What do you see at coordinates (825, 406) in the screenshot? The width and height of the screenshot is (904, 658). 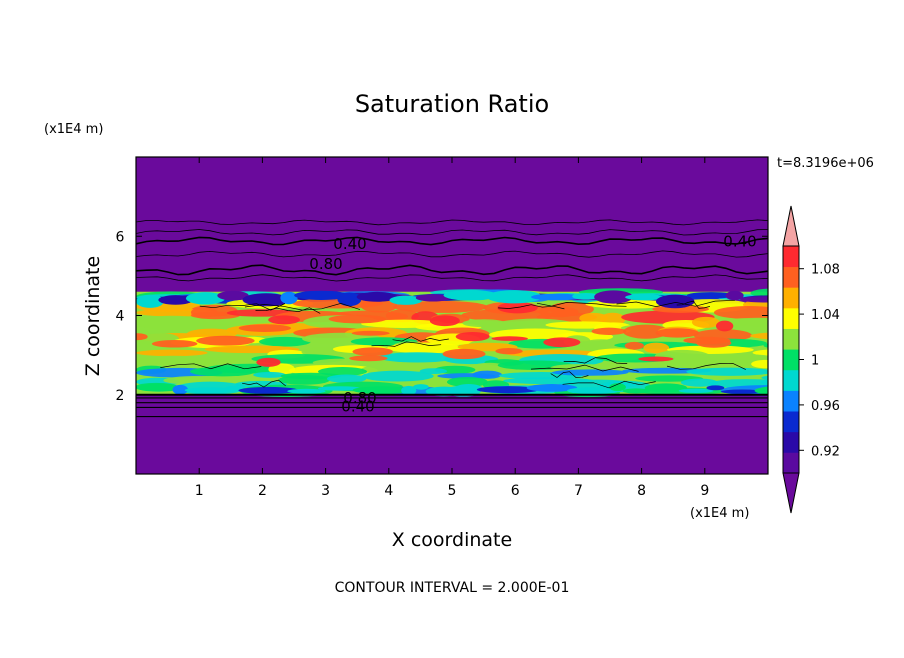 I see `colorbar-tick-label: 0.96` at bounding box center [825, 406].